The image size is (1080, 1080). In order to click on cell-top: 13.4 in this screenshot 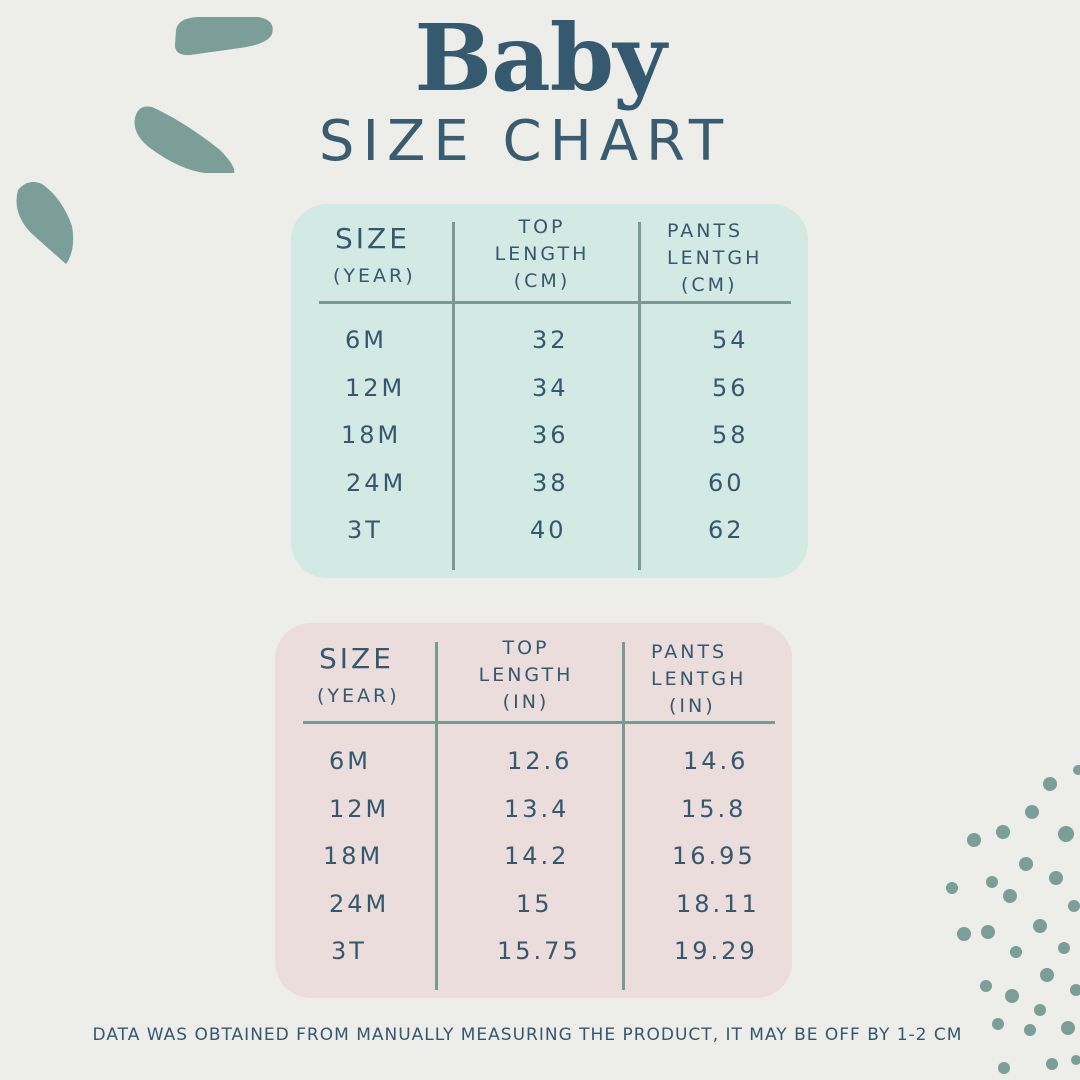, I will do `click(537, 809)`.